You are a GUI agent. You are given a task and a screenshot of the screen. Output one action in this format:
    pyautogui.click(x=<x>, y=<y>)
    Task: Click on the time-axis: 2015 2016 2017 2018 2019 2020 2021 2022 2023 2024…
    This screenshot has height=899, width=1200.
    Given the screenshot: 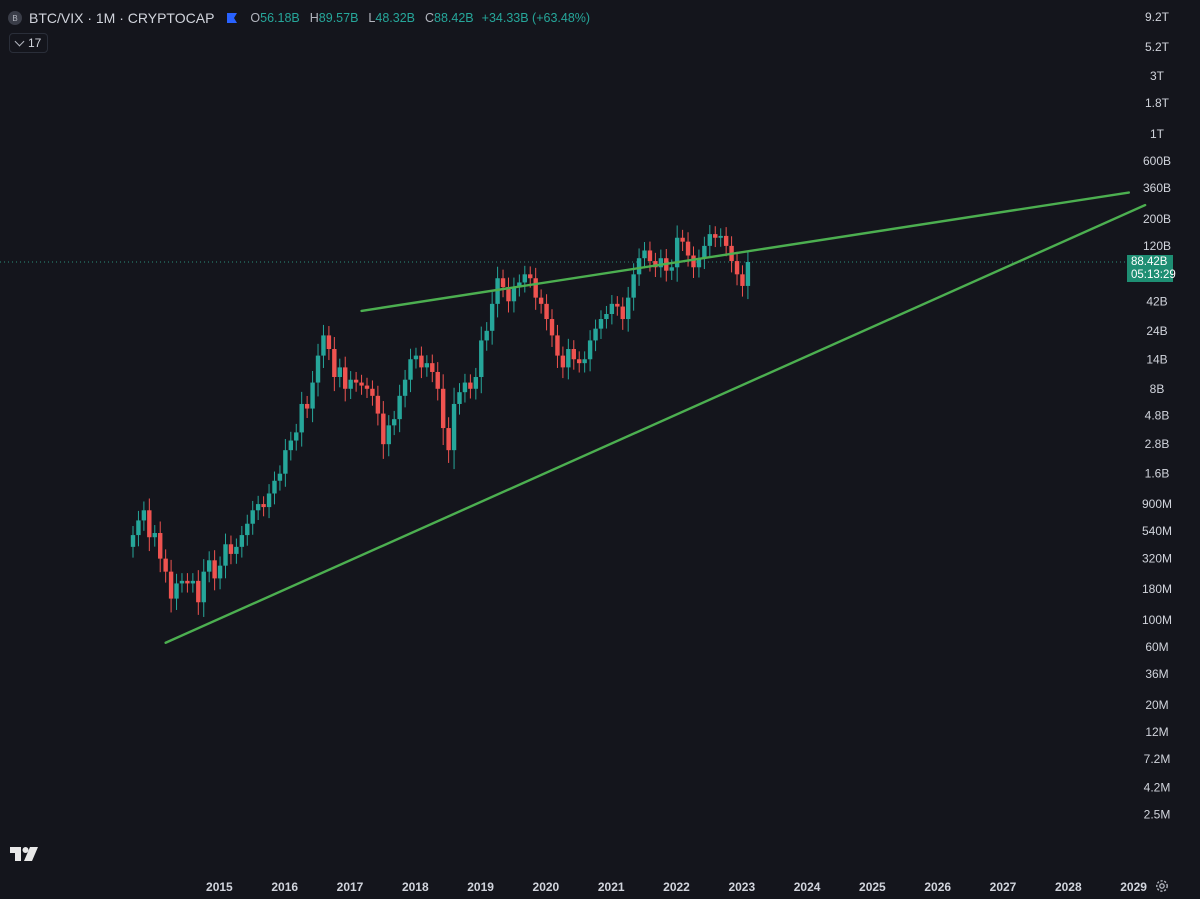 What is the action you would take?
    pyautogui.click(x=676, y=887)
    